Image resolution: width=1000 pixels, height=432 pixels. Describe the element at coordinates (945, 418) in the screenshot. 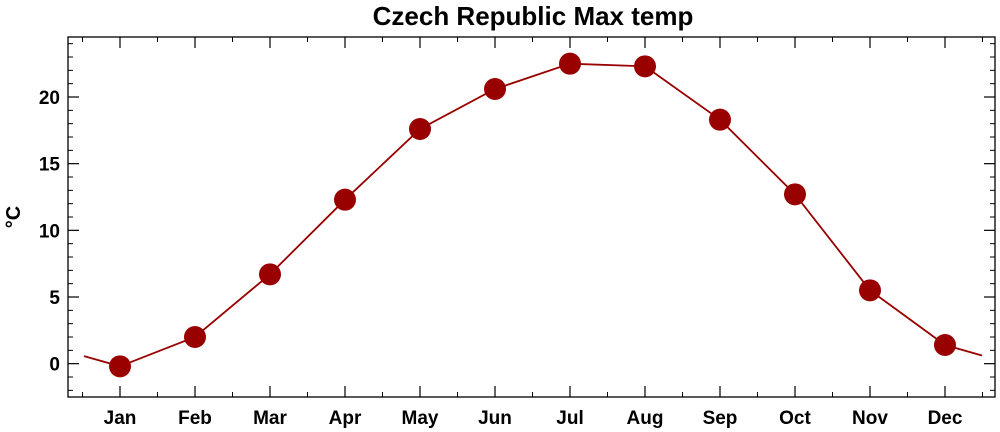

I see `x-tick-label: Dec` at that location.